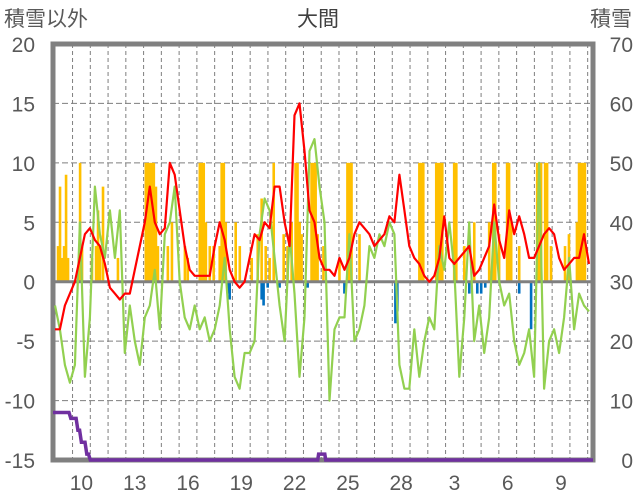 The image size is (636, 501). What do you see at coordinates (20, 402) in the screenshot?
I see `left-tick-label: -10` at bounding box center [20, 402].